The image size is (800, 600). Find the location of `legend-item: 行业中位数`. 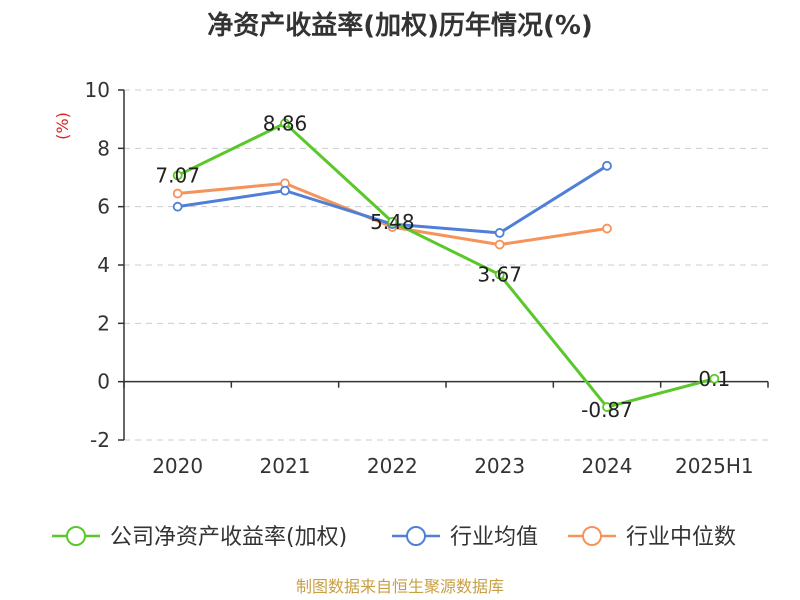

legend-item: 行业中位数 is located at coordinates (652, 537).